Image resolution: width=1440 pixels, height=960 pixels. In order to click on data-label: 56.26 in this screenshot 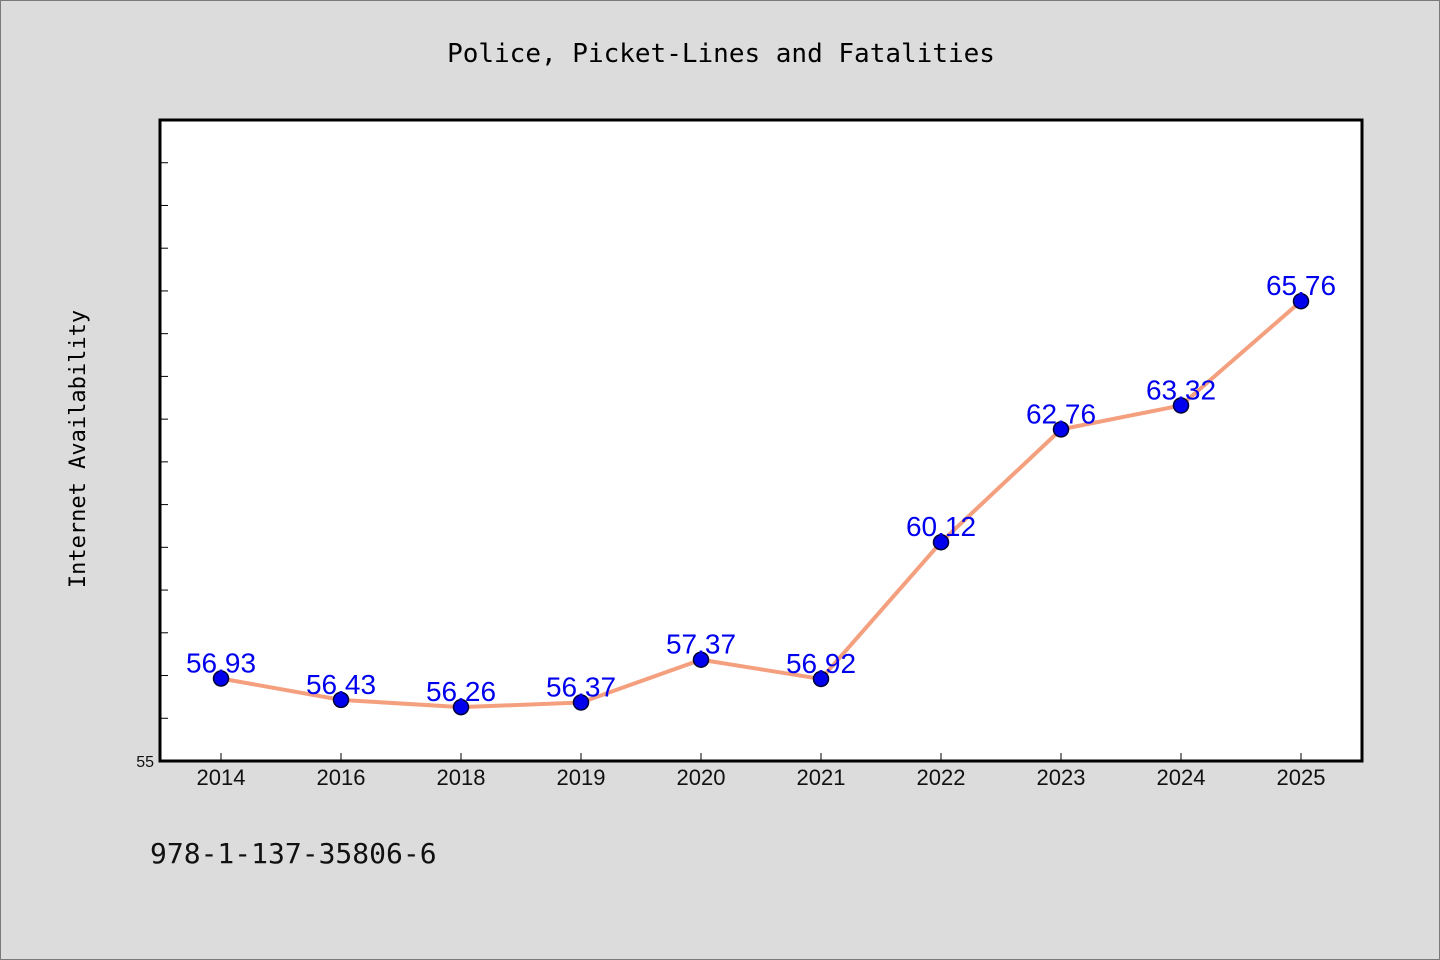, I will do `click(461, 691)`.